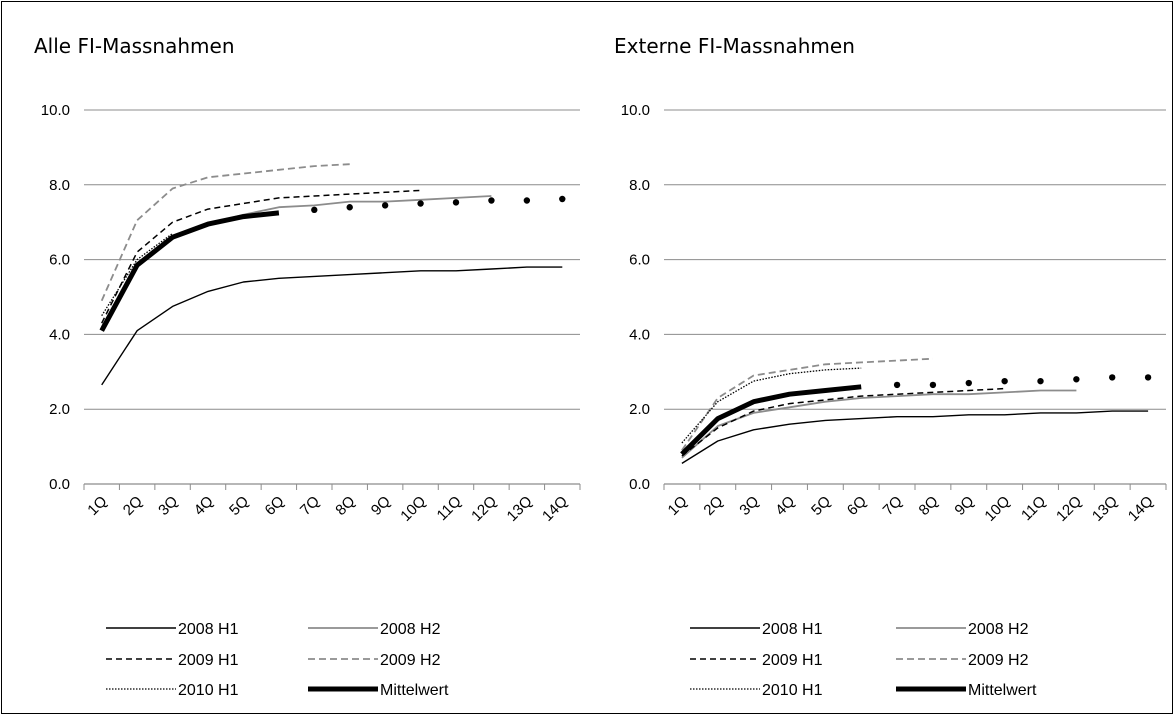 The image size is (1176, 717). What do you see at coordinates (134, 46) in the screenshot?
I see `chart-title: Alle FI-Massnahmen` at bounding box center [134, 46].